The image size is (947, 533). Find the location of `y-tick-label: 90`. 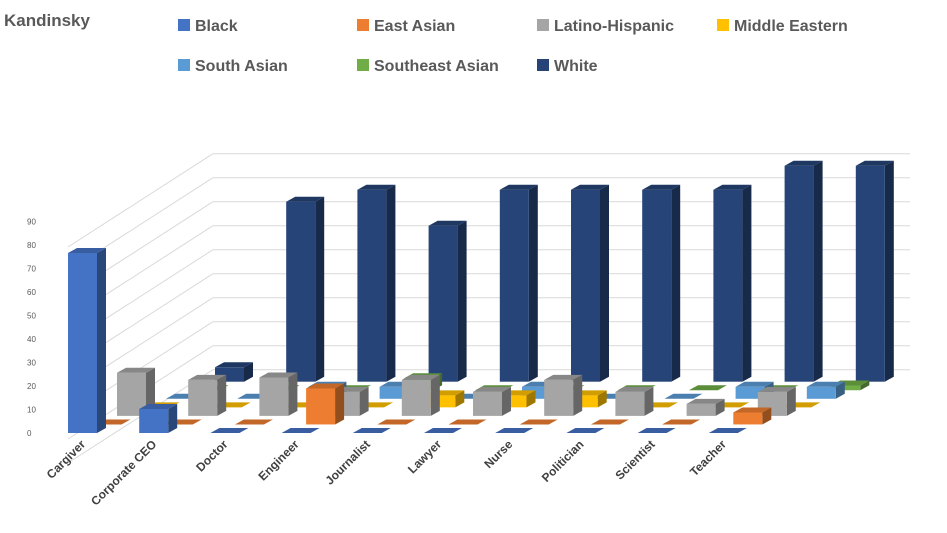

y-tick-label: 90 is located at coordinates (31, 221).